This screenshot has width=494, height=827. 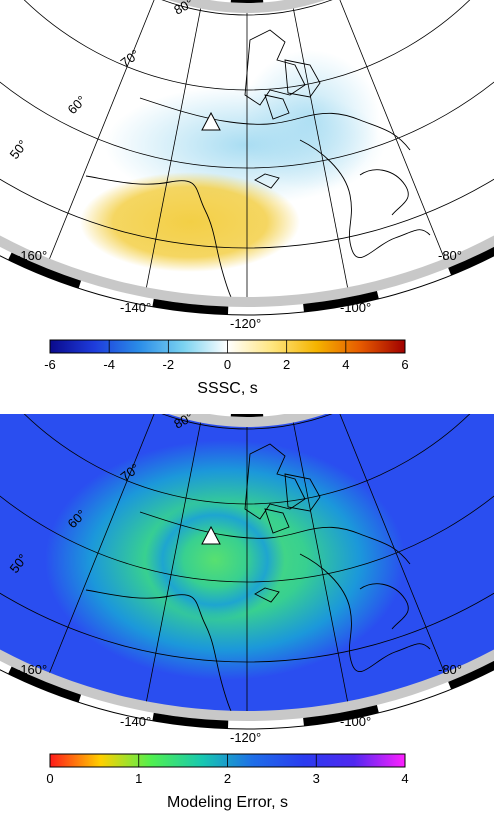 I want to click on negative-anomaly, so click(x=310, y=120).